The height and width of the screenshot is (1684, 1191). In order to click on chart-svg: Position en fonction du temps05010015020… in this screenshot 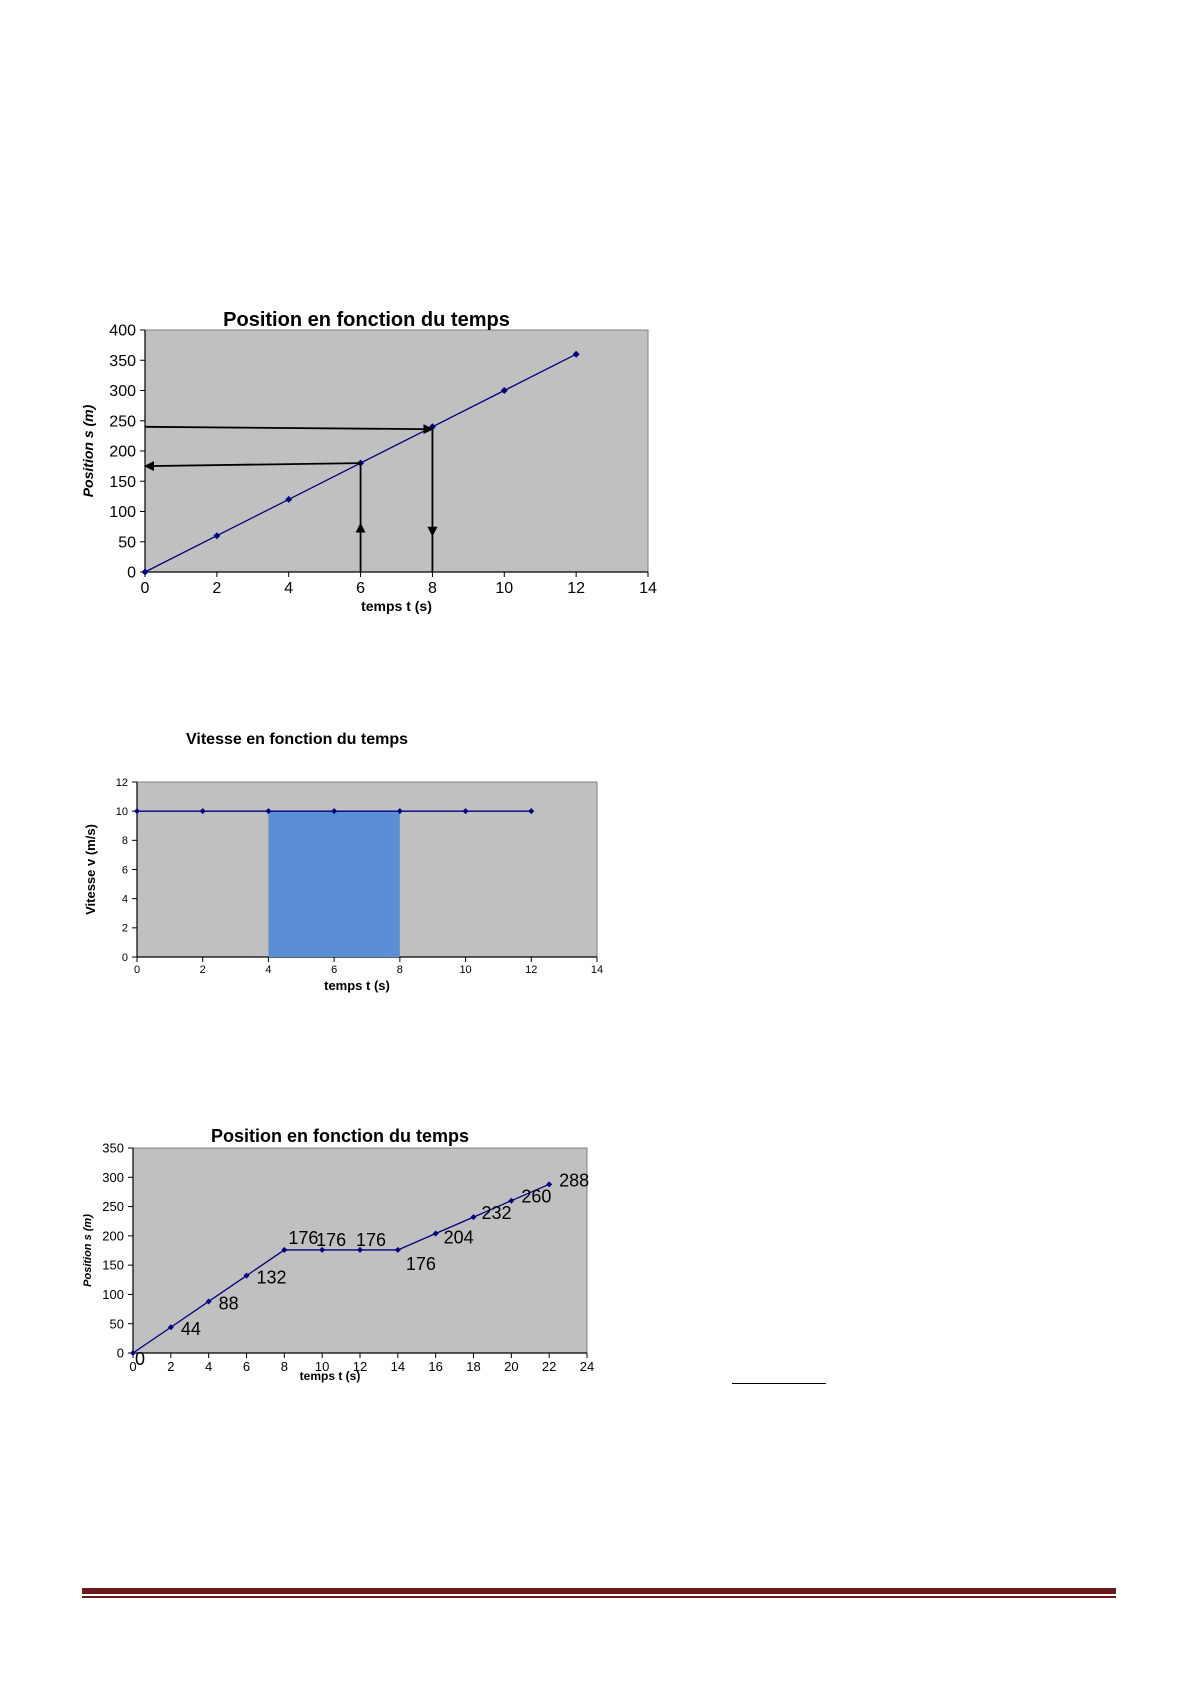, I will do `click(338, 1254)`.